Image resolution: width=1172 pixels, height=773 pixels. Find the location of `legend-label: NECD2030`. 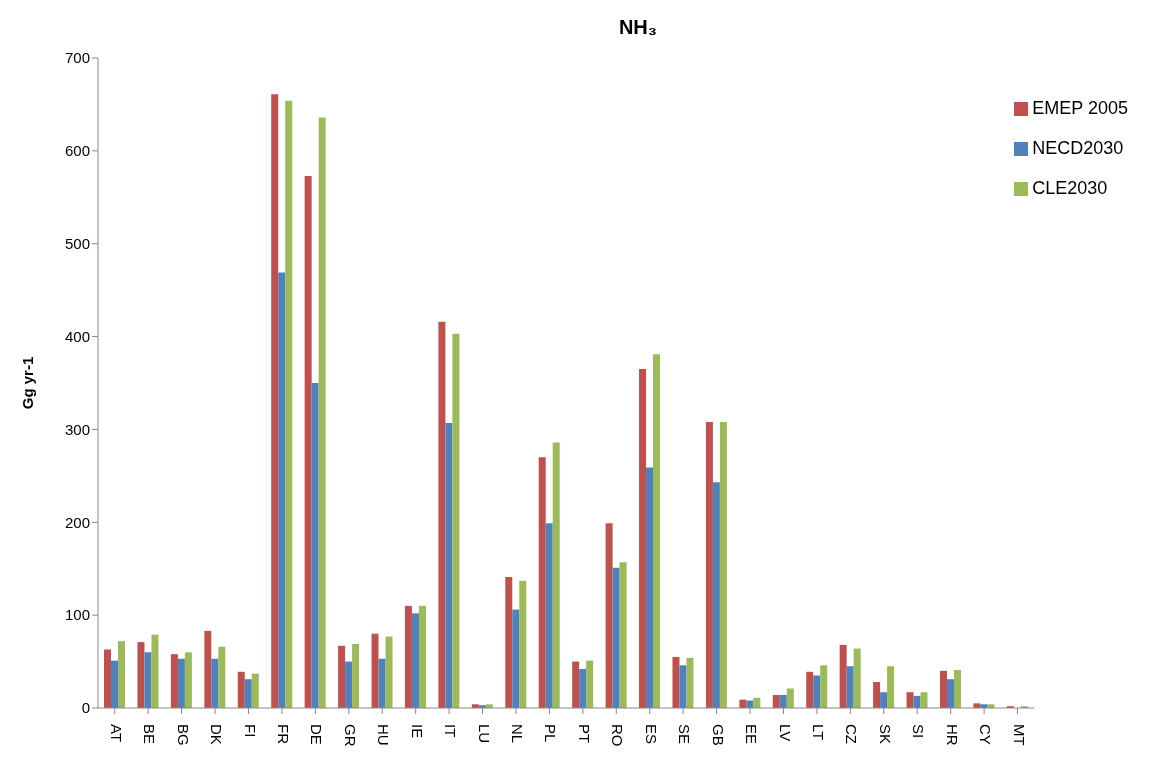

legend-label: NECD2030 is located at coordinates (1078, 148).